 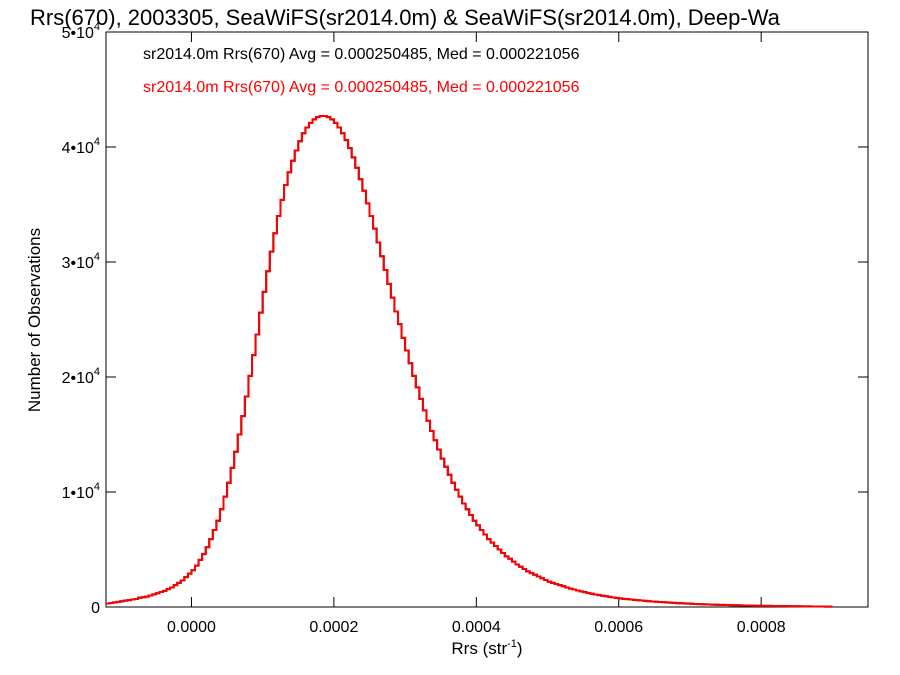 What do you see at coordinates (486, 648) in the screenshot?
I see `x-axis-title: Rrs (str-1)` at bounding box center [486, 648].